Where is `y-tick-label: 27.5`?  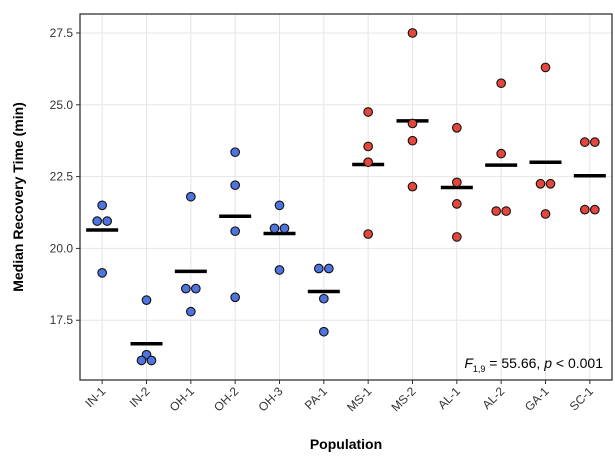 y-tick-label: 27.5 is located at coordinates (62, 33).